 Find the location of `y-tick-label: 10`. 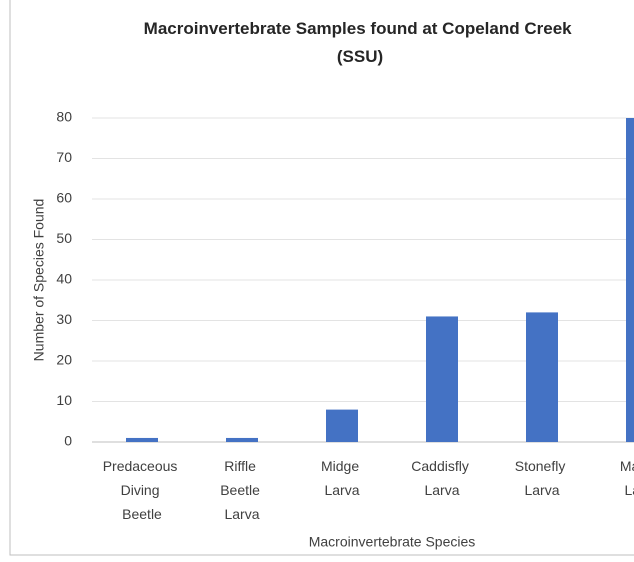

y-tick-label: 10 is located at coordinates (64, 400).